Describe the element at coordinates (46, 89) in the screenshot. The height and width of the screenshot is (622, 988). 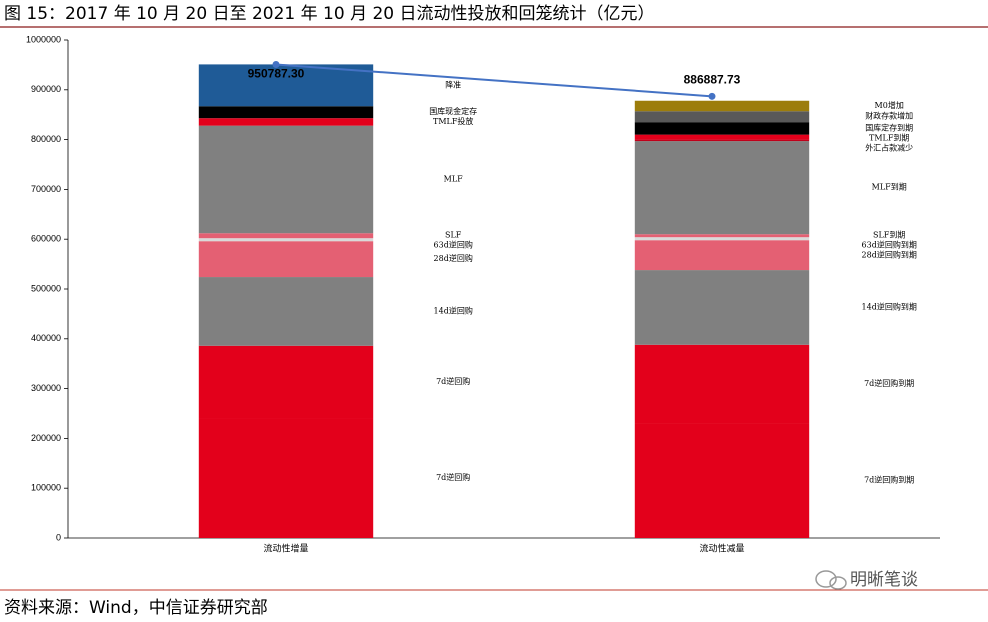
I see `y-tick-label: 900000` at that location.